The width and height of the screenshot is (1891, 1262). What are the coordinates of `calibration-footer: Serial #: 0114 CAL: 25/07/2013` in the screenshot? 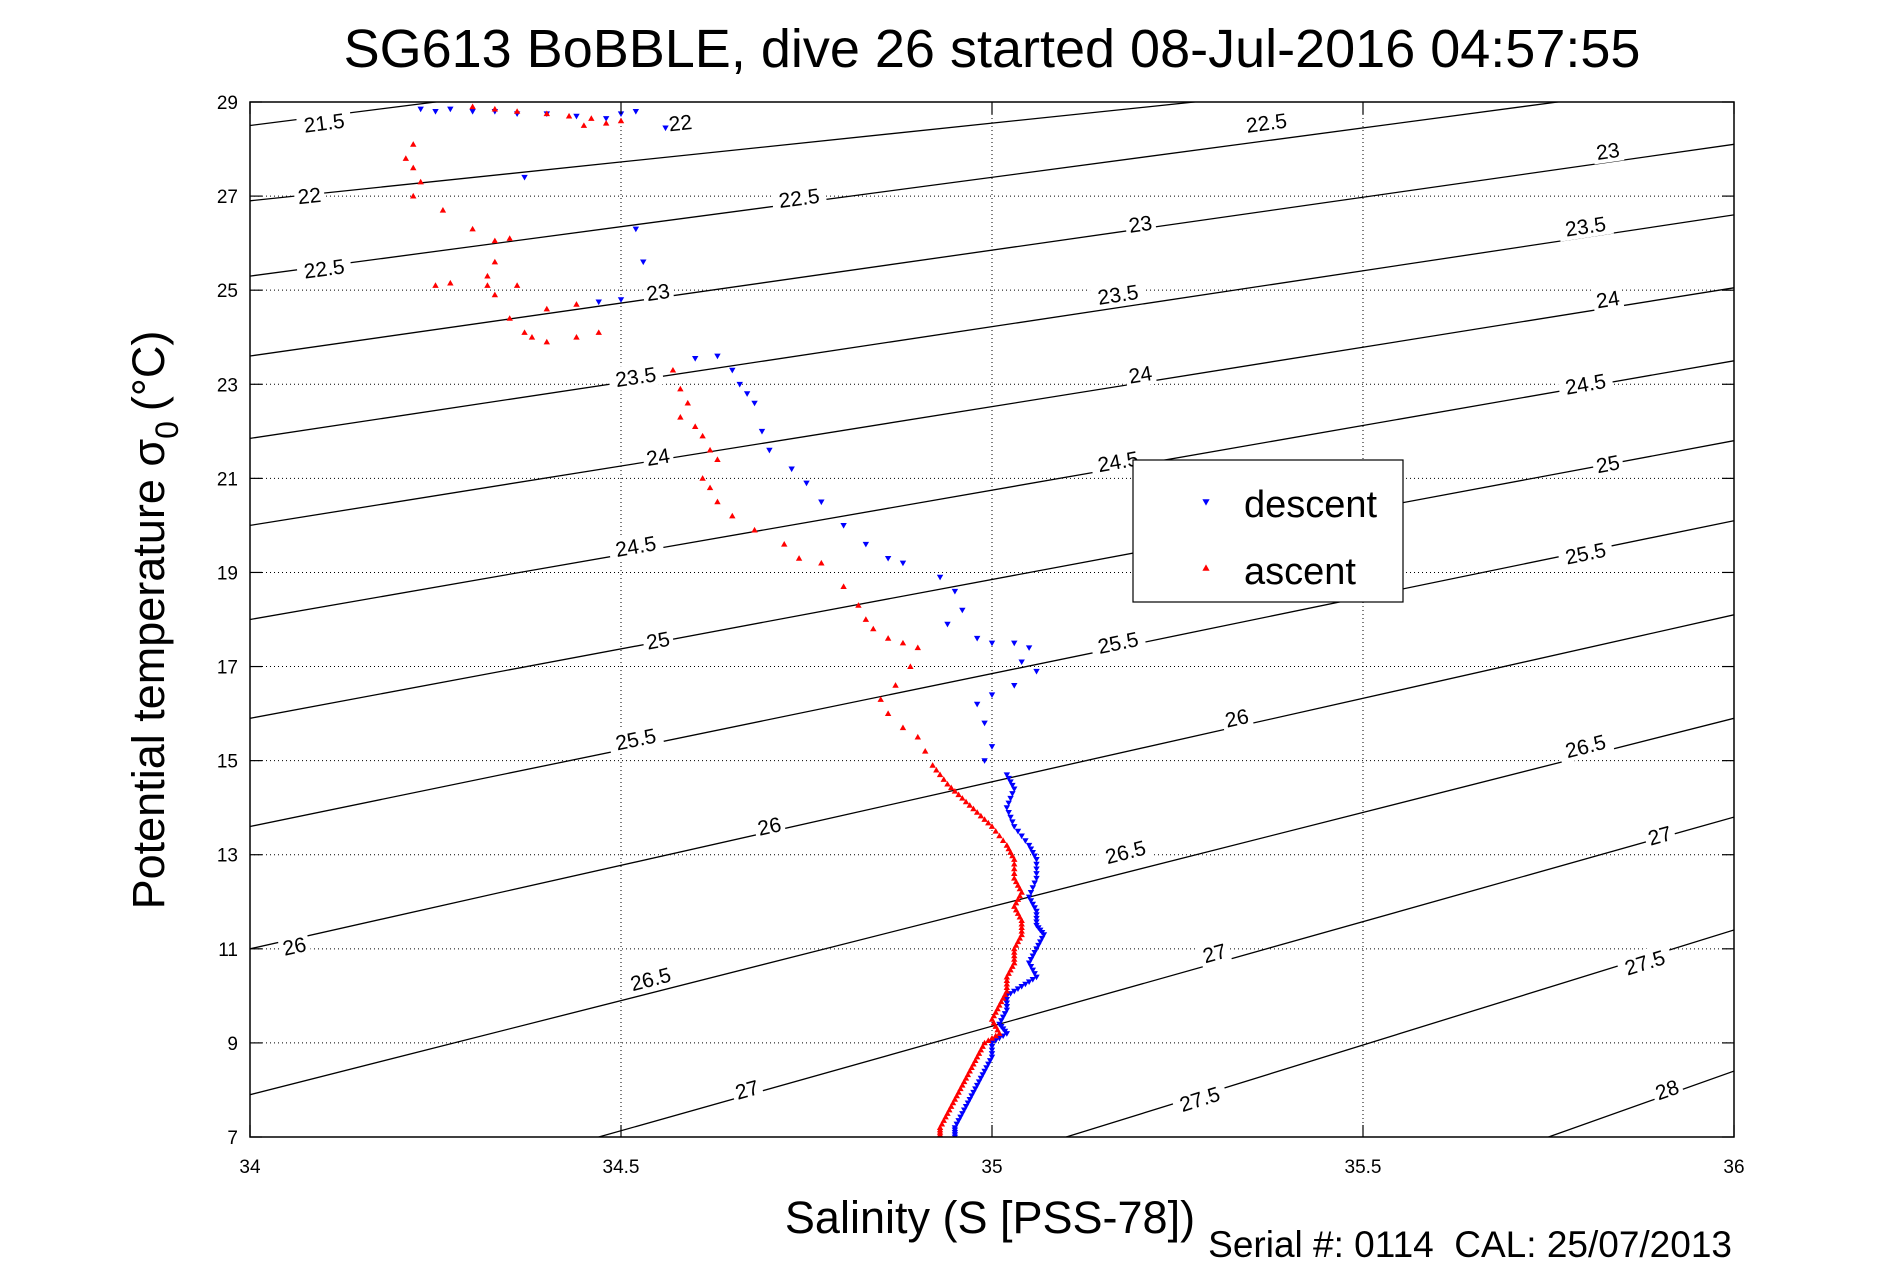 It's located at (1470, 1243).